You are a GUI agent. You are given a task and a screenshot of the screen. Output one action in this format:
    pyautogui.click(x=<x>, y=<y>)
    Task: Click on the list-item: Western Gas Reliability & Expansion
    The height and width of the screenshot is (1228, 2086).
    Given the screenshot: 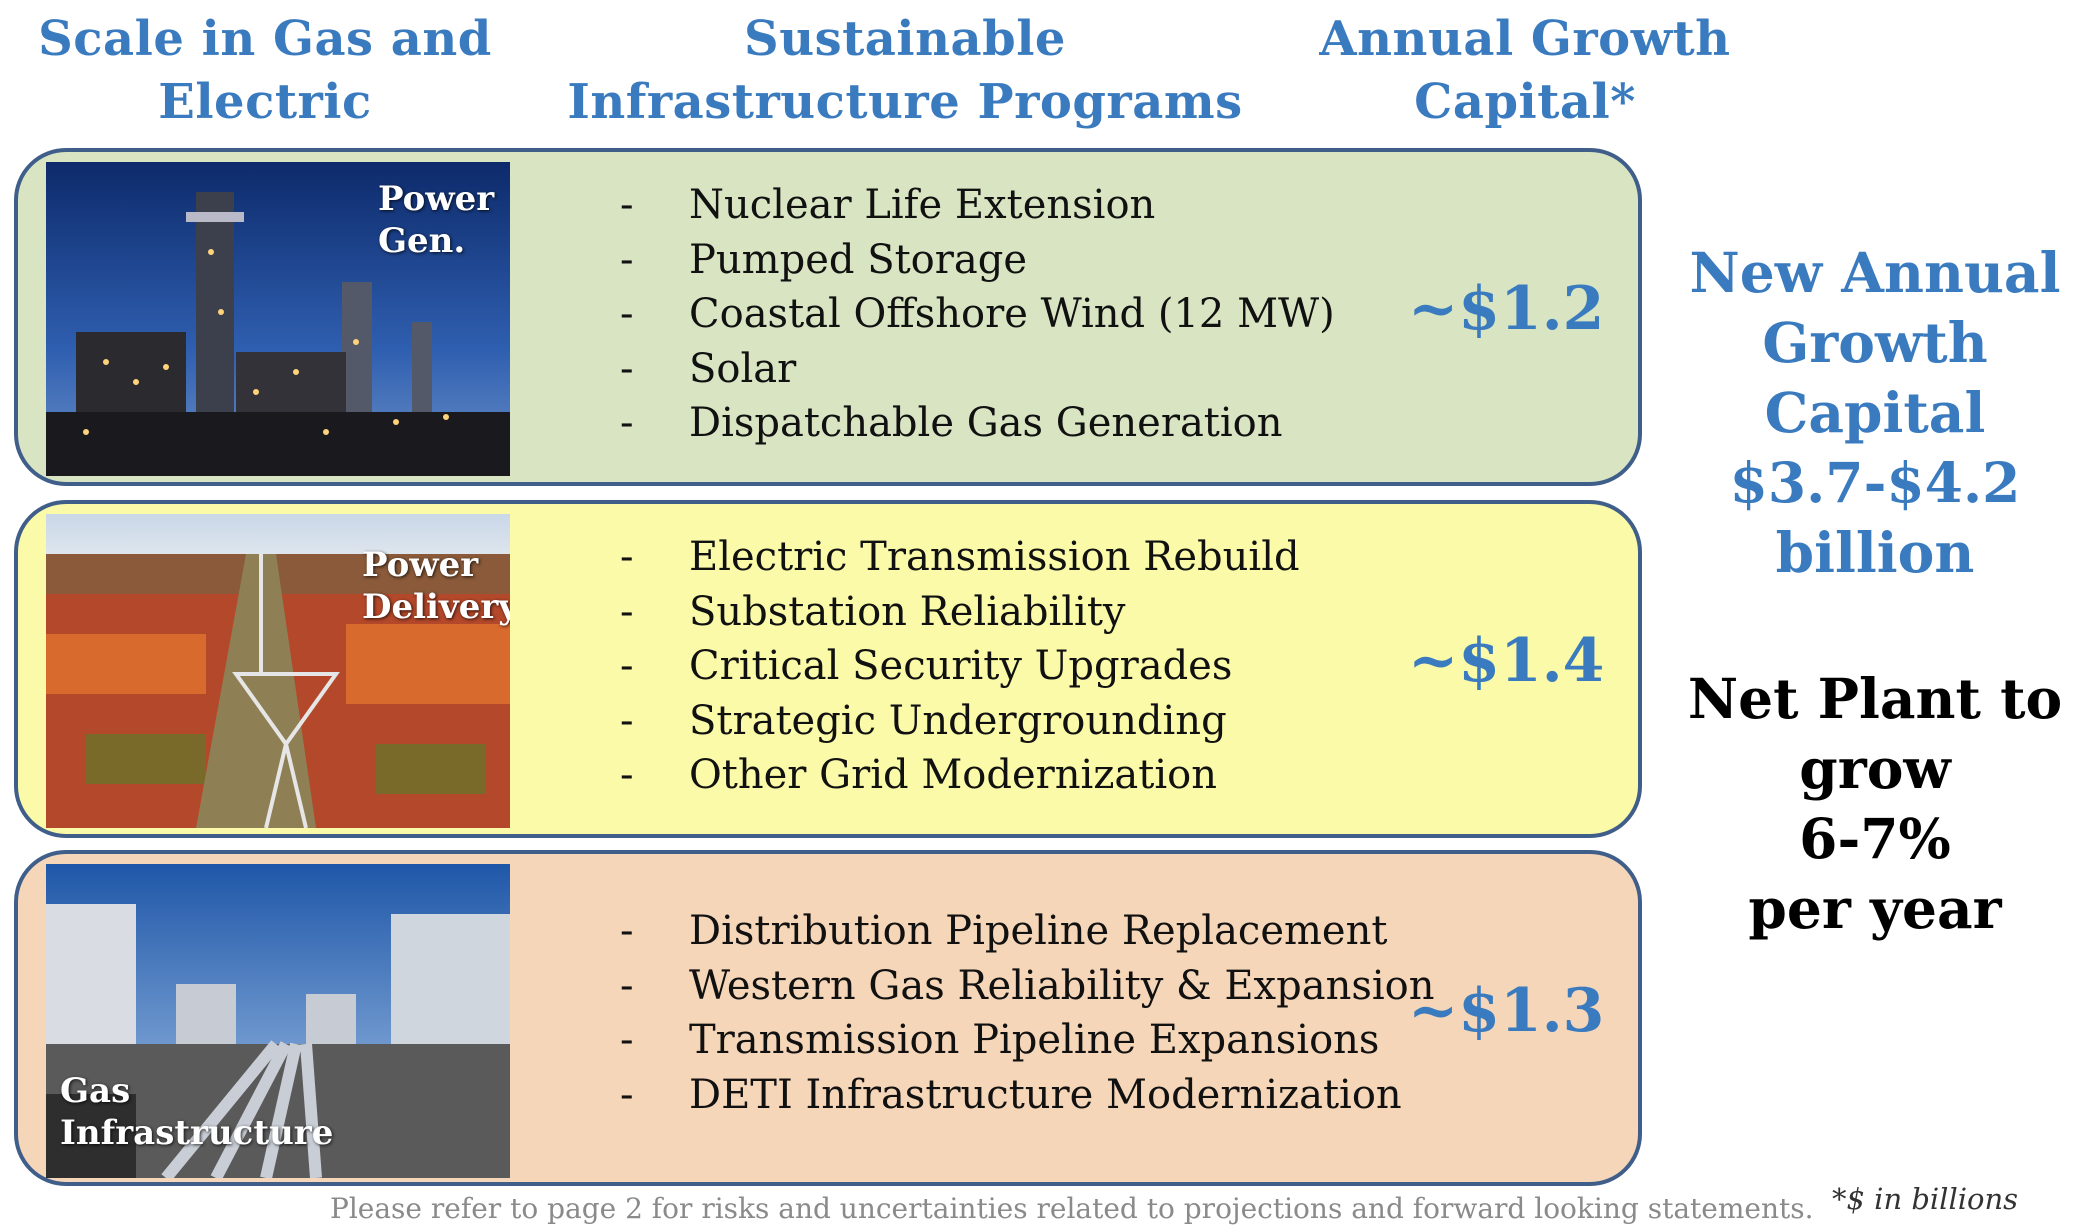 What is the action you would take?
    pyautogui.click(x=1018, y=986)
    